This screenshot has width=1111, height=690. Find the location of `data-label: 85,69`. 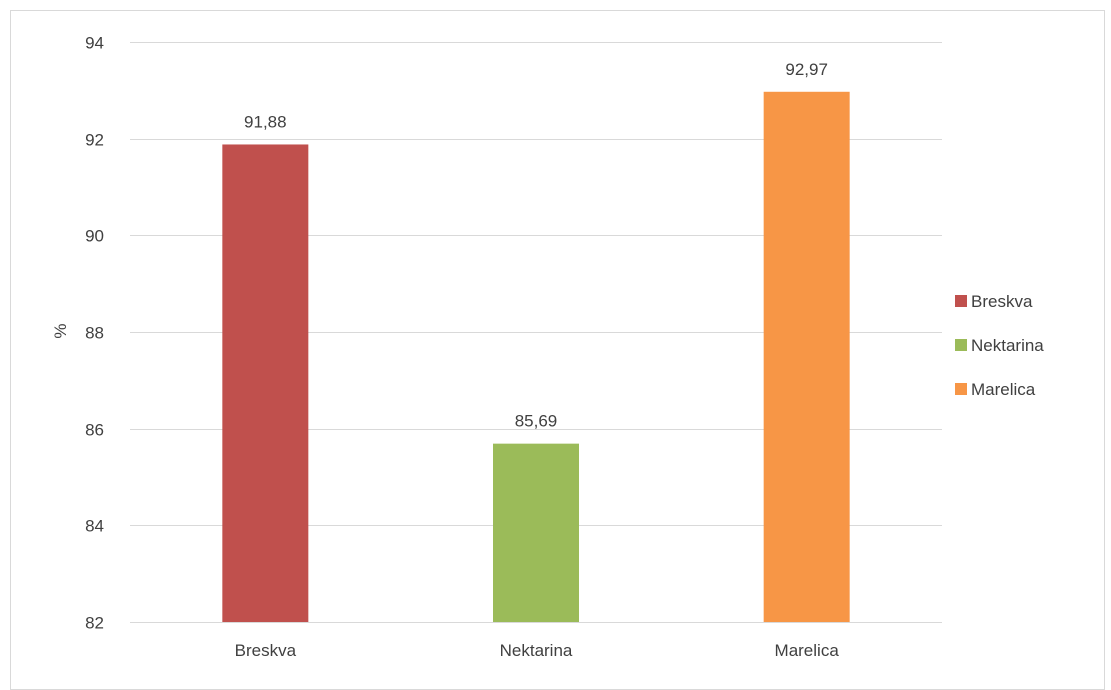

data-label: 85,69 is located at coordinates (536, 421).